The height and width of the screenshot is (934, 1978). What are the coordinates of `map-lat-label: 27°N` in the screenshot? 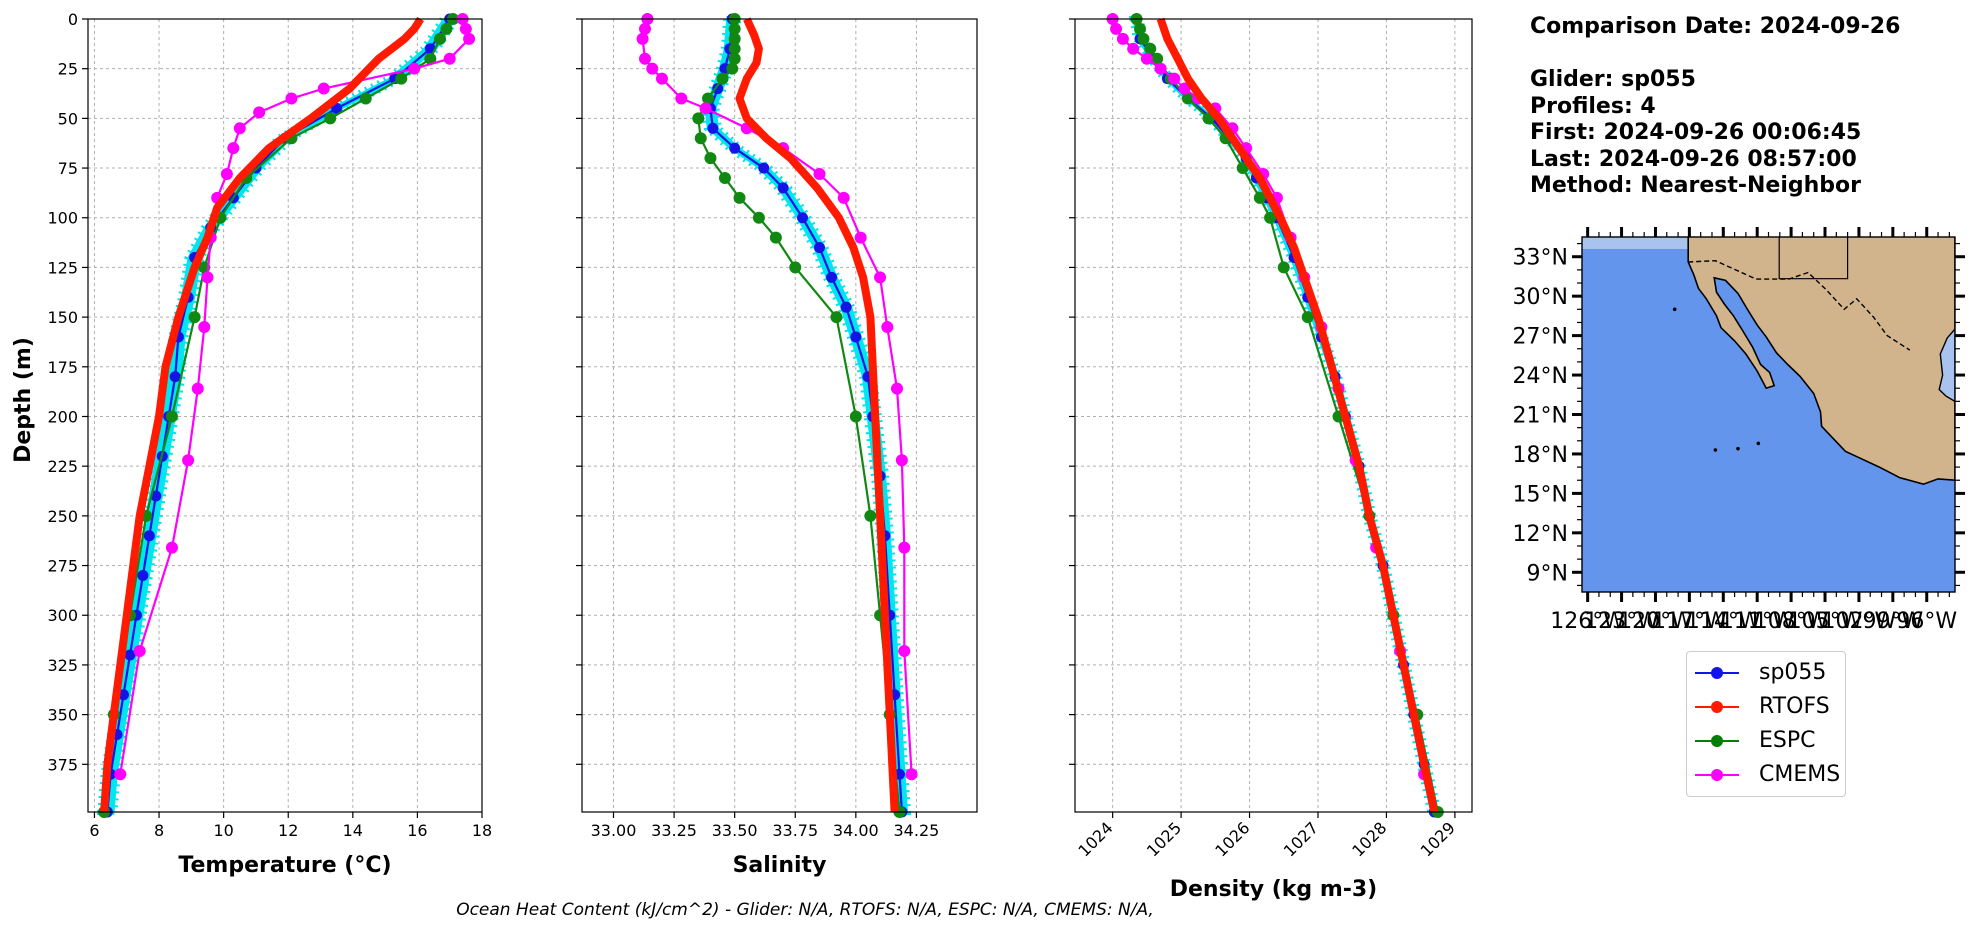 It's located at (1540, 337).